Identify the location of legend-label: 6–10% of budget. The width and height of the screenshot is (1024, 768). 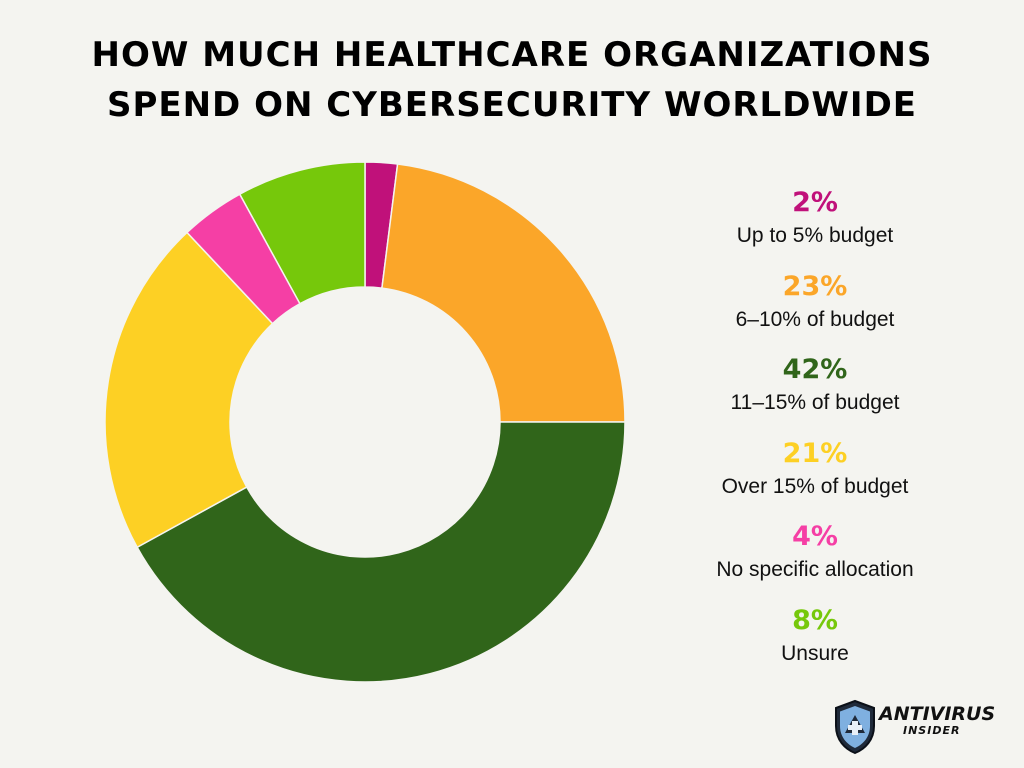
(815, 319).